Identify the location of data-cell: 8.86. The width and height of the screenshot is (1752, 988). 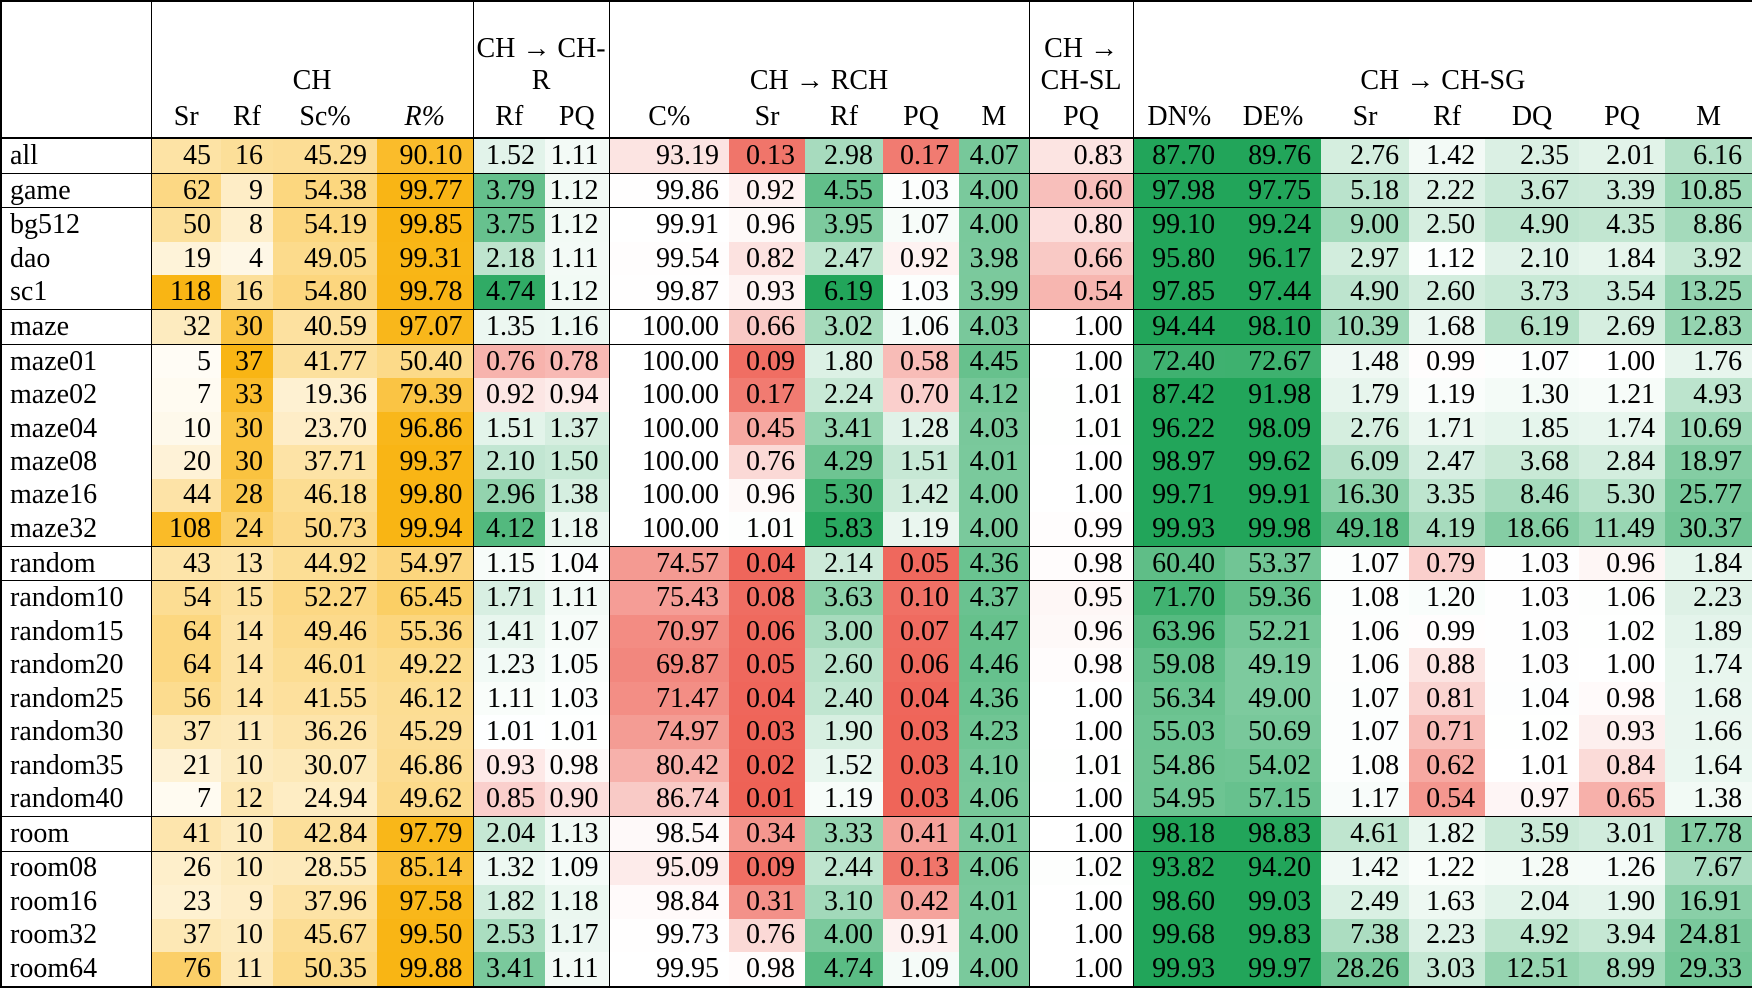
(1708, 225).